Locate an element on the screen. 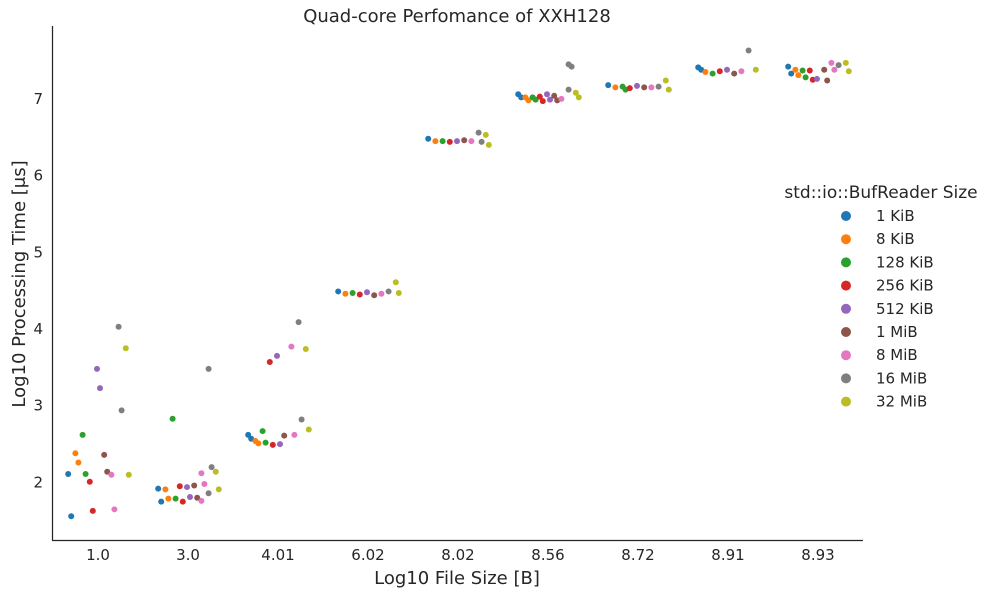 This screenshot has height=593, width=988. legend-label: 512 KiB is located at coordinates (905, 309).